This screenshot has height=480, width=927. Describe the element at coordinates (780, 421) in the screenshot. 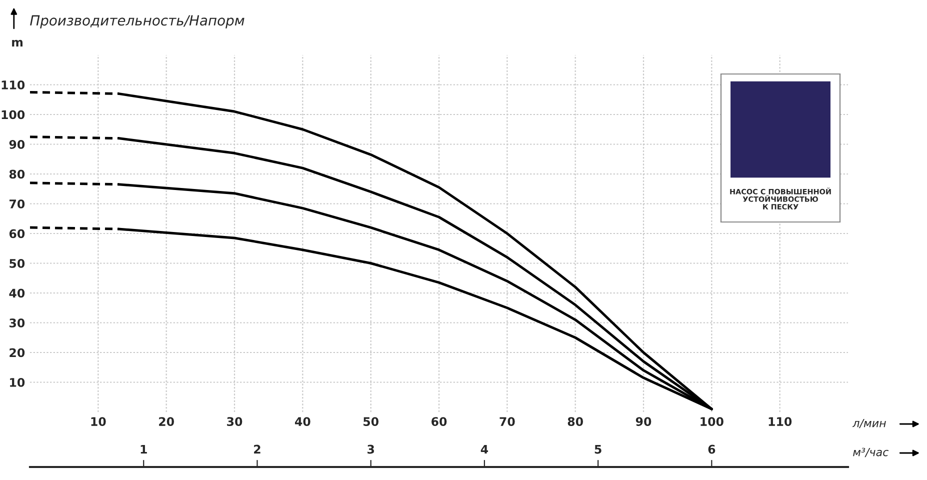

I see `x-tick-label: 110` at that location.